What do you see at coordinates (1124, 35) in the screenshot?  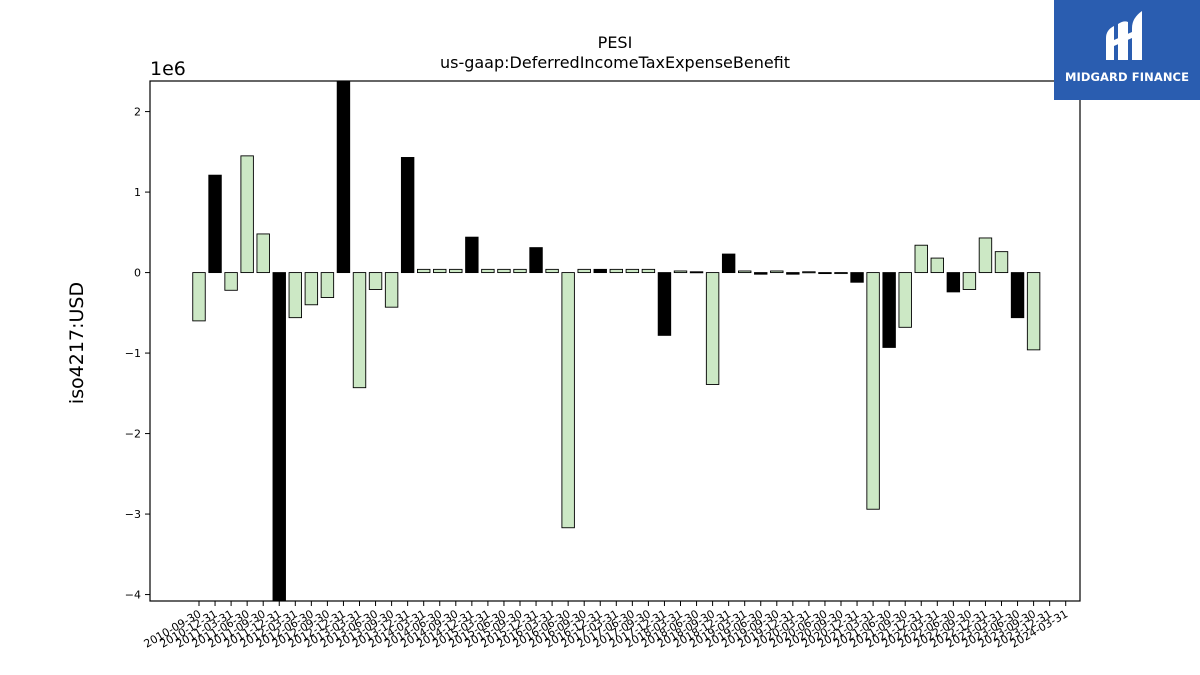 I see `midgard-logo-icon` at bounding box center [1124, 35].